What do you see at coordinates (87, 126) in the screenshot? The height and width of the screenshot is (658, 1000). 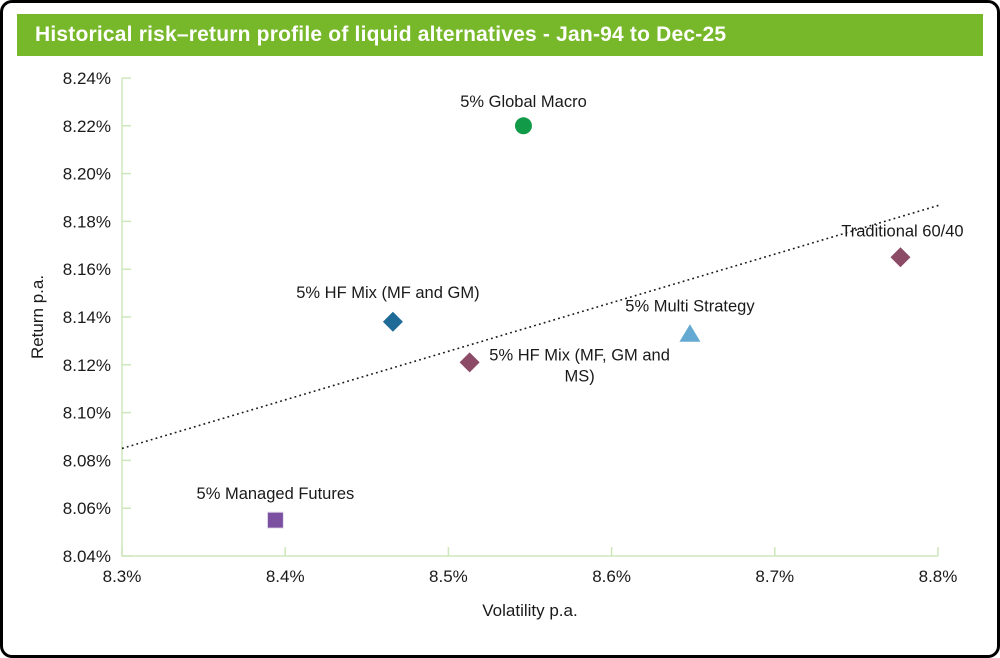 I see `y-axis-tick-label: 8.22%` at bounding box center [87, 126].